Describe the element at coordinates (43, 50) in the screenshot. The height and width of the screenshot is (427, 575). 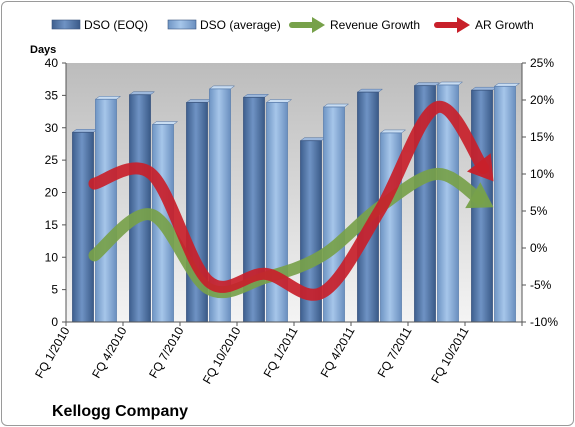
I see `y-axis-title: Days` at that location.